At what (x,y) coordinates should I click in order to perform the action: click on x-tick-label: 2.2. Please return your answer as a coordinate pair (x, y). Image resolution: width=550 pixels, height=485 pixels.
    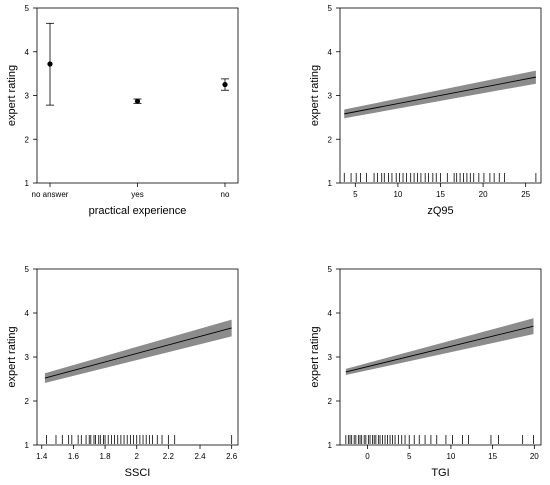
    Looking at the image, I should click on (169, 456).